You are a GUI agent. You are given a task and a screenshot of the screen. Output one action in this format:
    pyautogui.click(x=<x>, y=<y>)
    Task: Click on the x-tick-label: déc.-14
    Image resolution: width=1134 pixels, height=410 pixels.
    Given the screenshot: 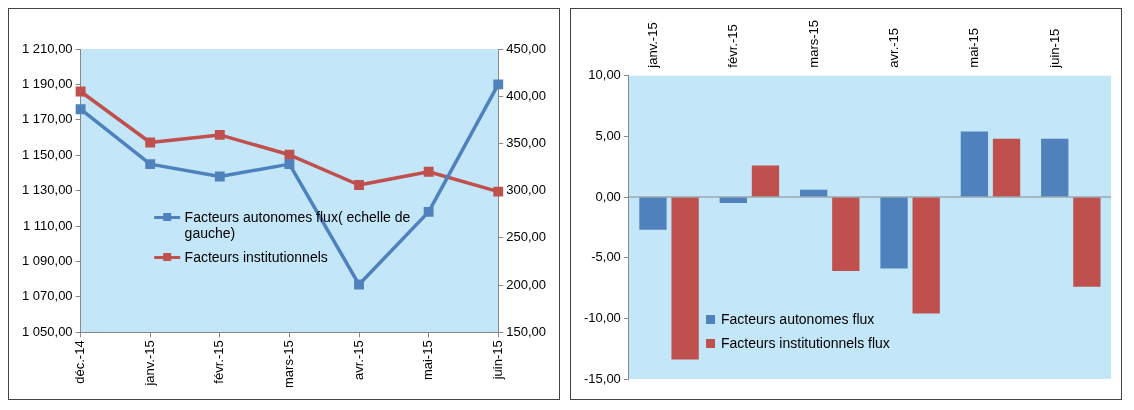 What is the action you would take?
    pyautogui.click(x=80, y=362)
    